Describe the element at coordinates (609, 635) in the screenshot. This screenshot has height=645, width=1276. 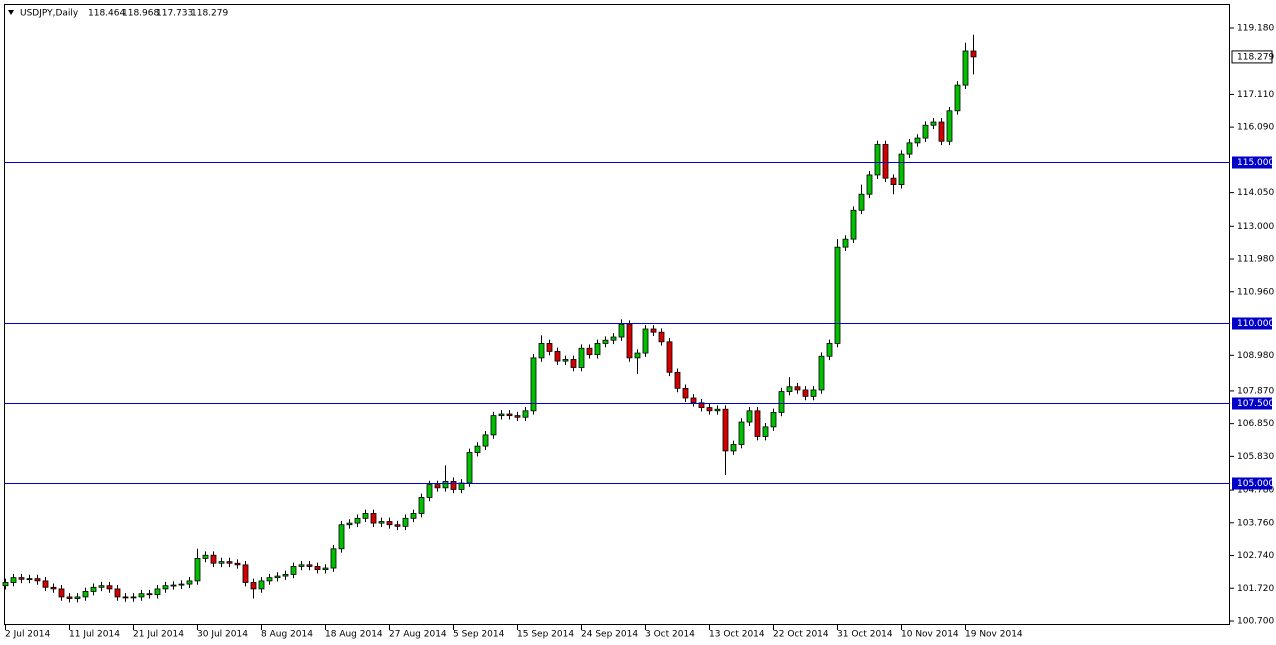
I see `x-tick-label: 24 Sep 2014` at that location.